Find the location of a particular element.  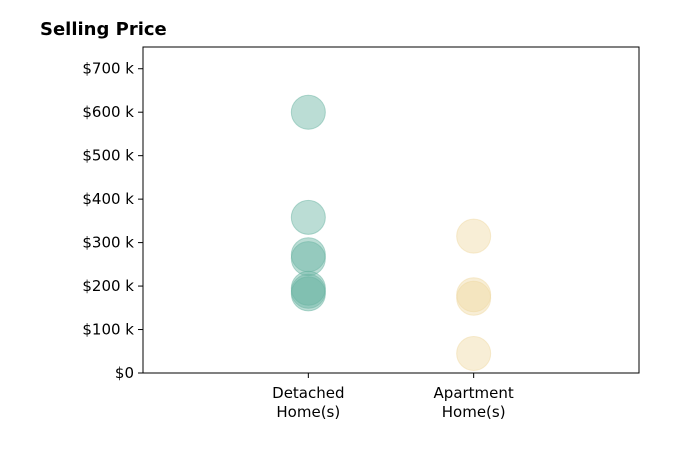

x-axis: Detached Home(s) Apartment Home(s) is located at coordinates (393, 397).